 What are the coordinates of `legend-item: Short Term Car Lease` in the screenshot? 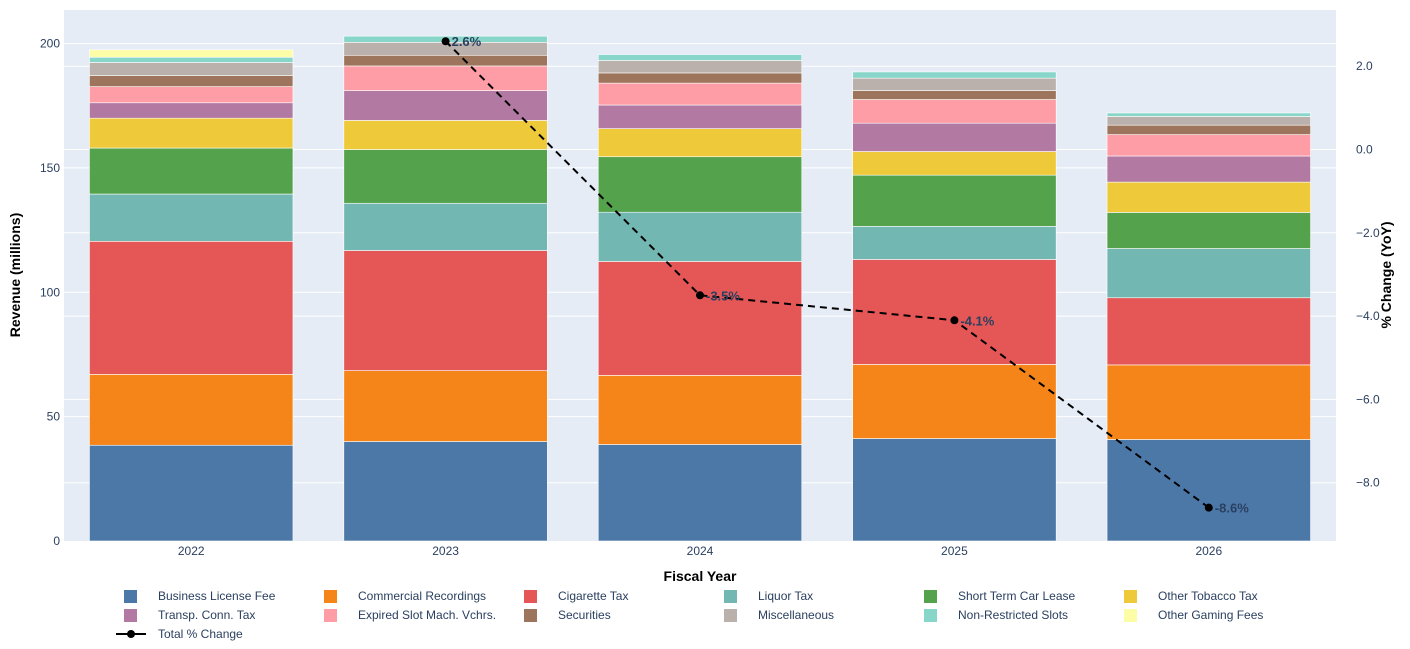 It's located at (999, 596).